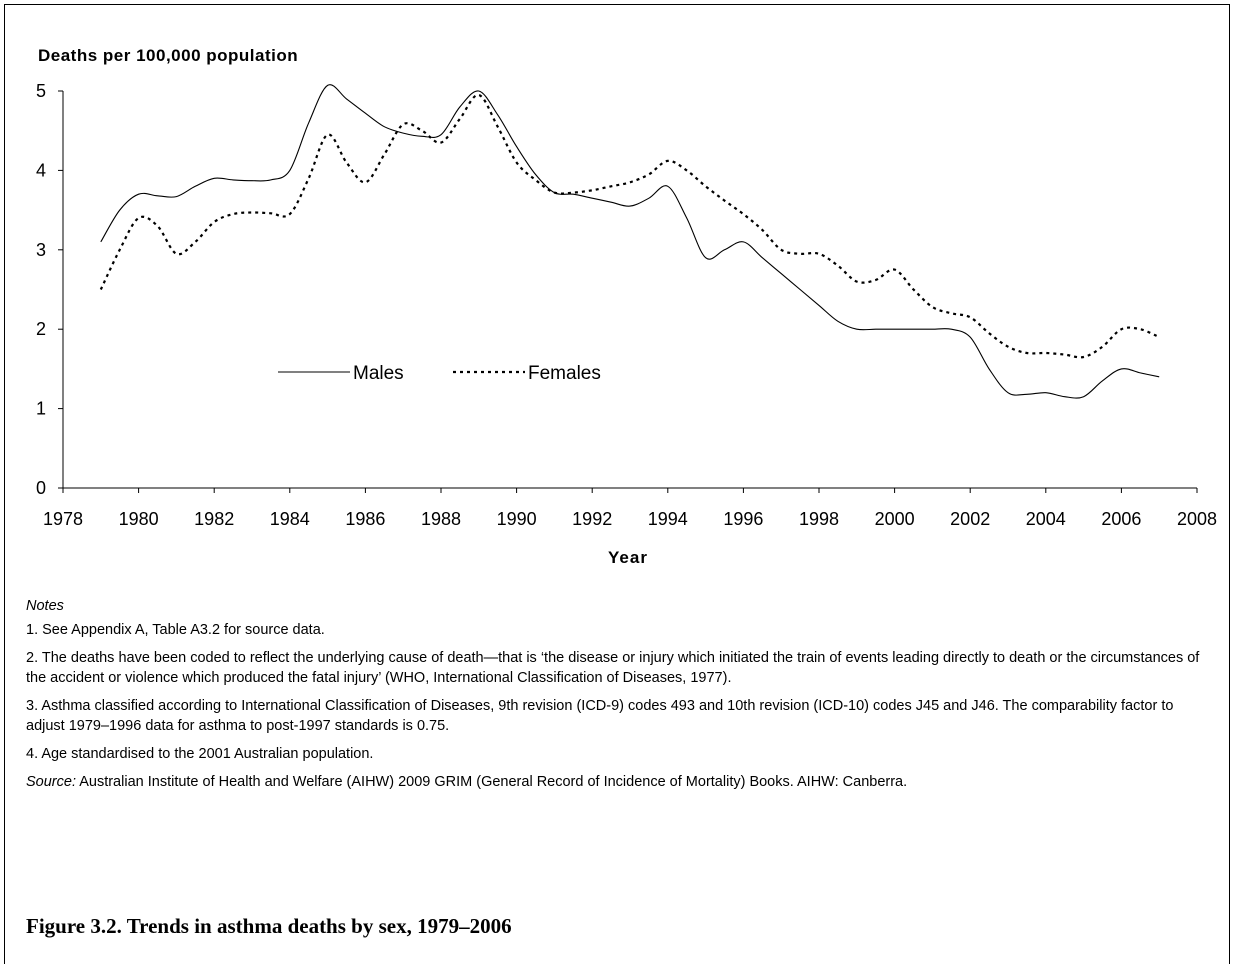  Describe the element at coordinates (365, 519) in the screenshot. I see `x-tick-label: 1986` at that location.